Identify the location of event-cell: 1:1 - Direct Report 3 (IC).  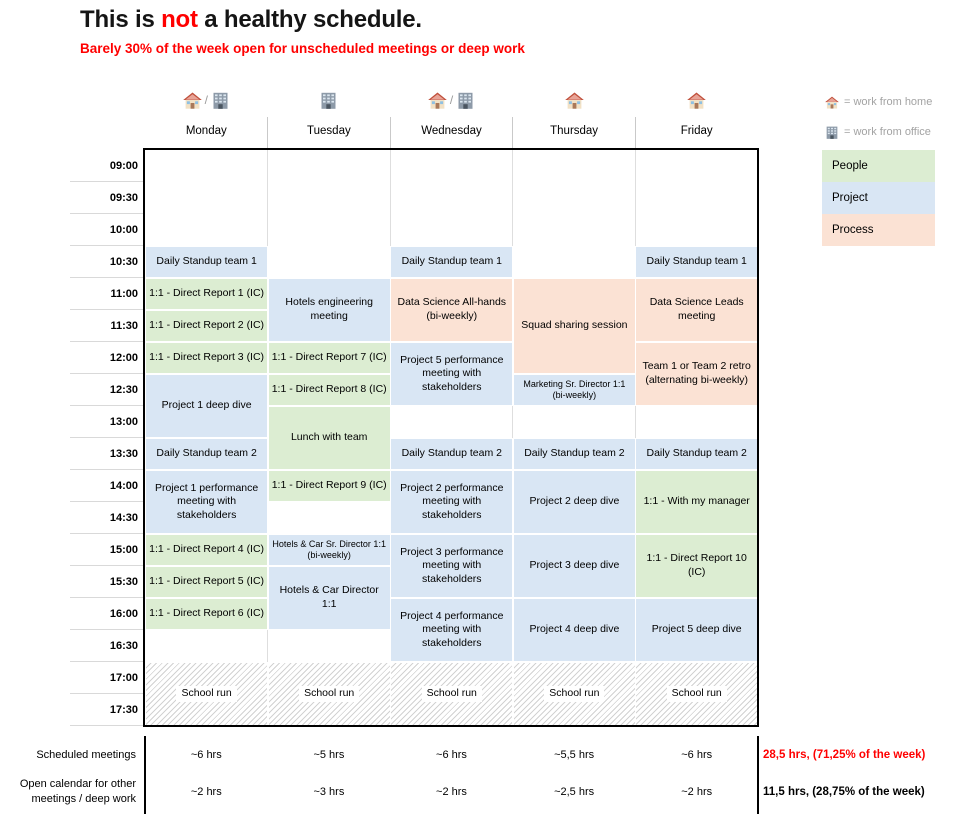
(207, 358).